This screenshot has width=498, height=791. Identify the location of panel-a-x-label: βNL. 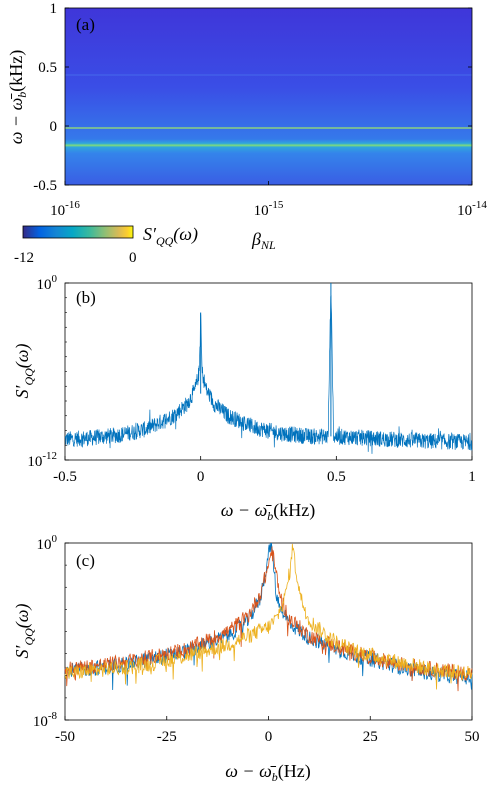
(263, 240).